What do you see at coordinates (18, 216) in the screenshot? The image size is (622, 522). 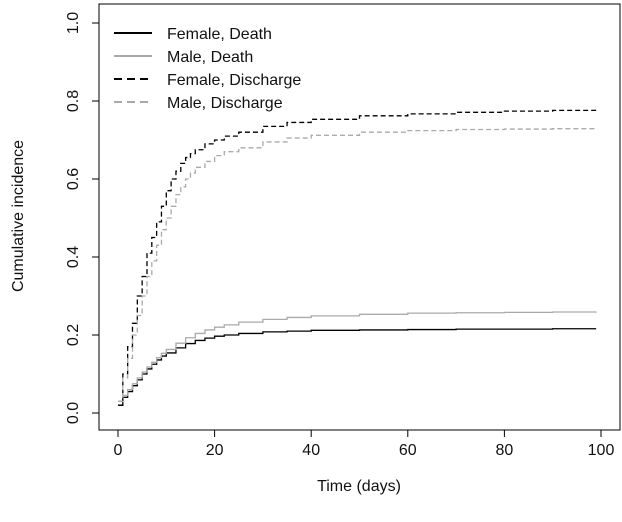 I see `y-axis-title: Cumulative incidence` at bounding box center [18, 216].